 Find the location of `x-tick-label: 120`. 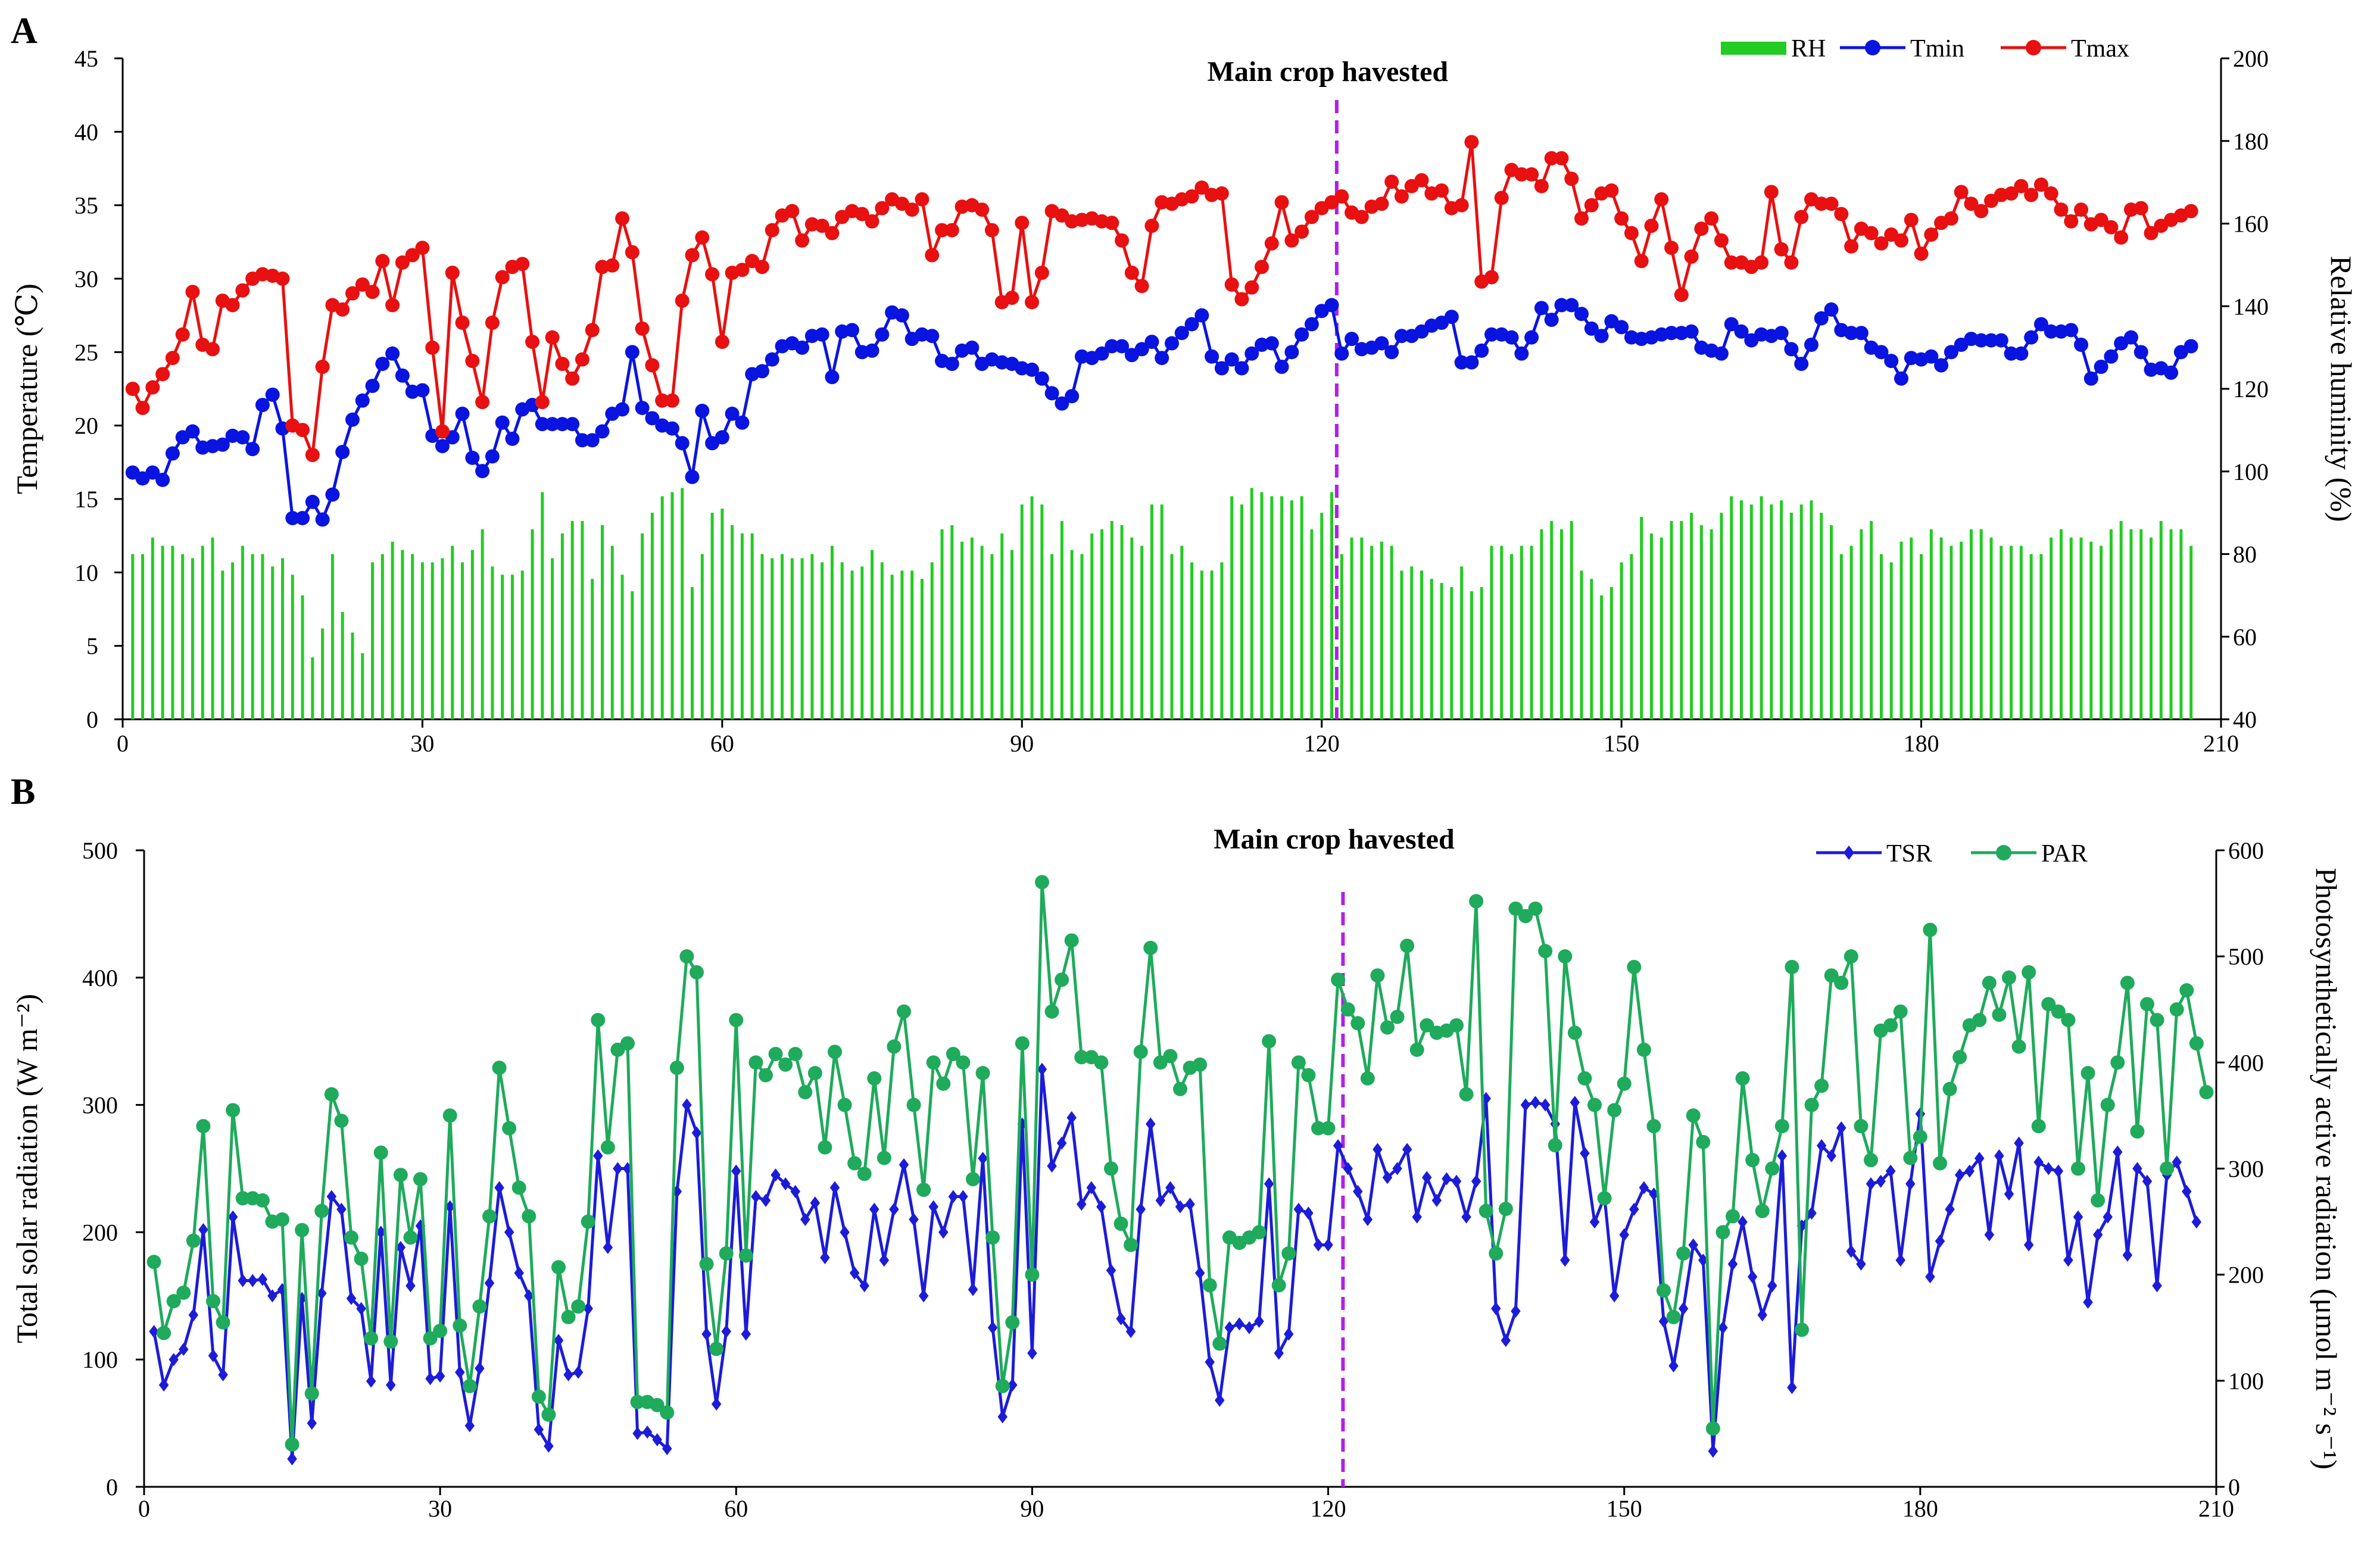

x-tick-label: 120 is located at coordinates (1329, 1508).